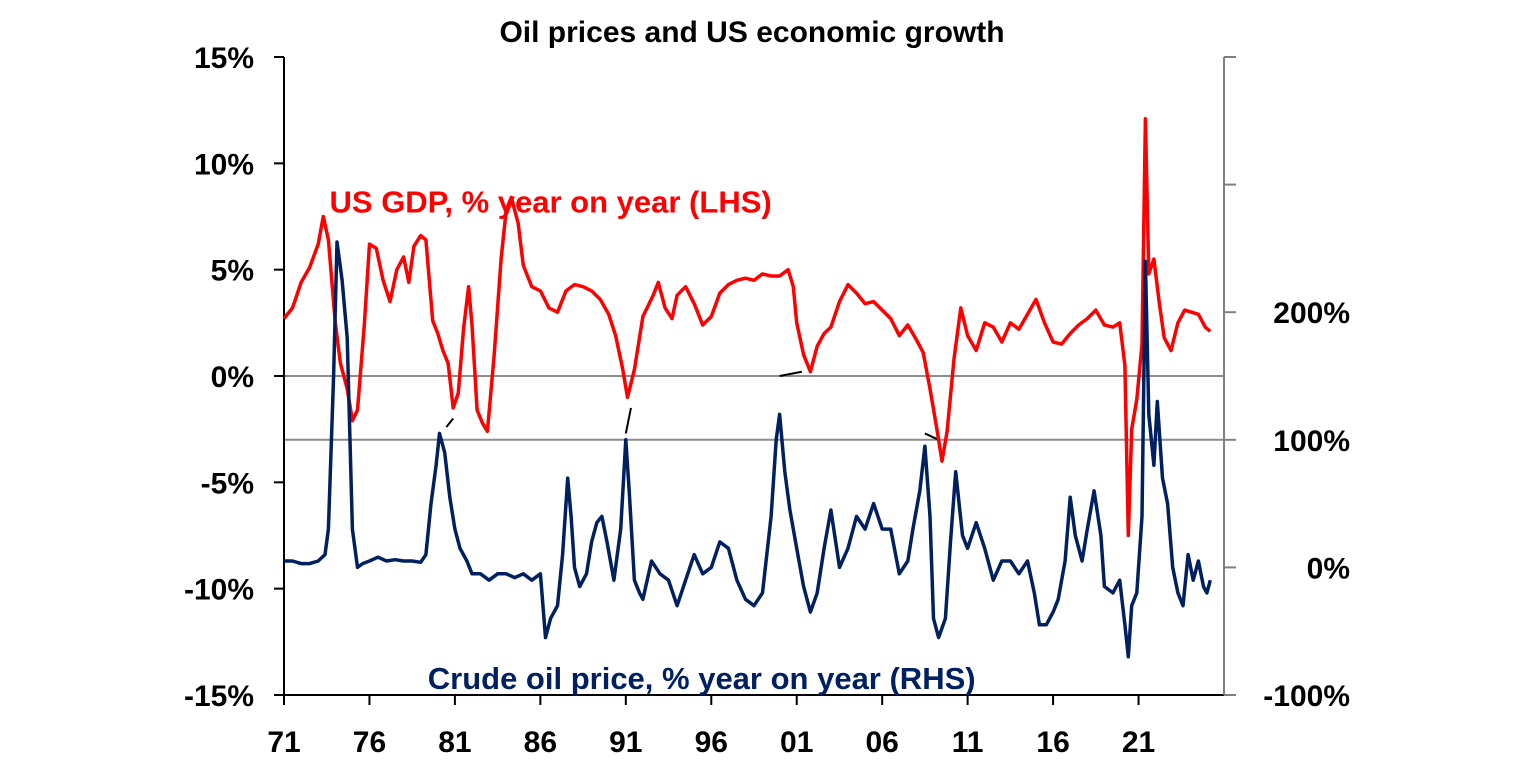  What do you see at coordinates (232, 377) in the screenshot?
I see `left-tick-label: 0%` at bounding box center [232, 377].